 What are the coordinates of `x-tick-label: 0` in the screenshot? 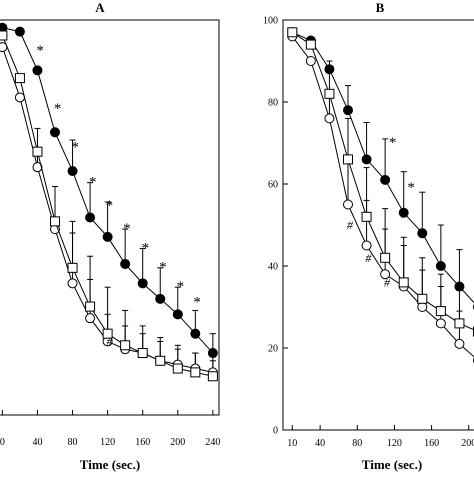 It's located at (2, 442).